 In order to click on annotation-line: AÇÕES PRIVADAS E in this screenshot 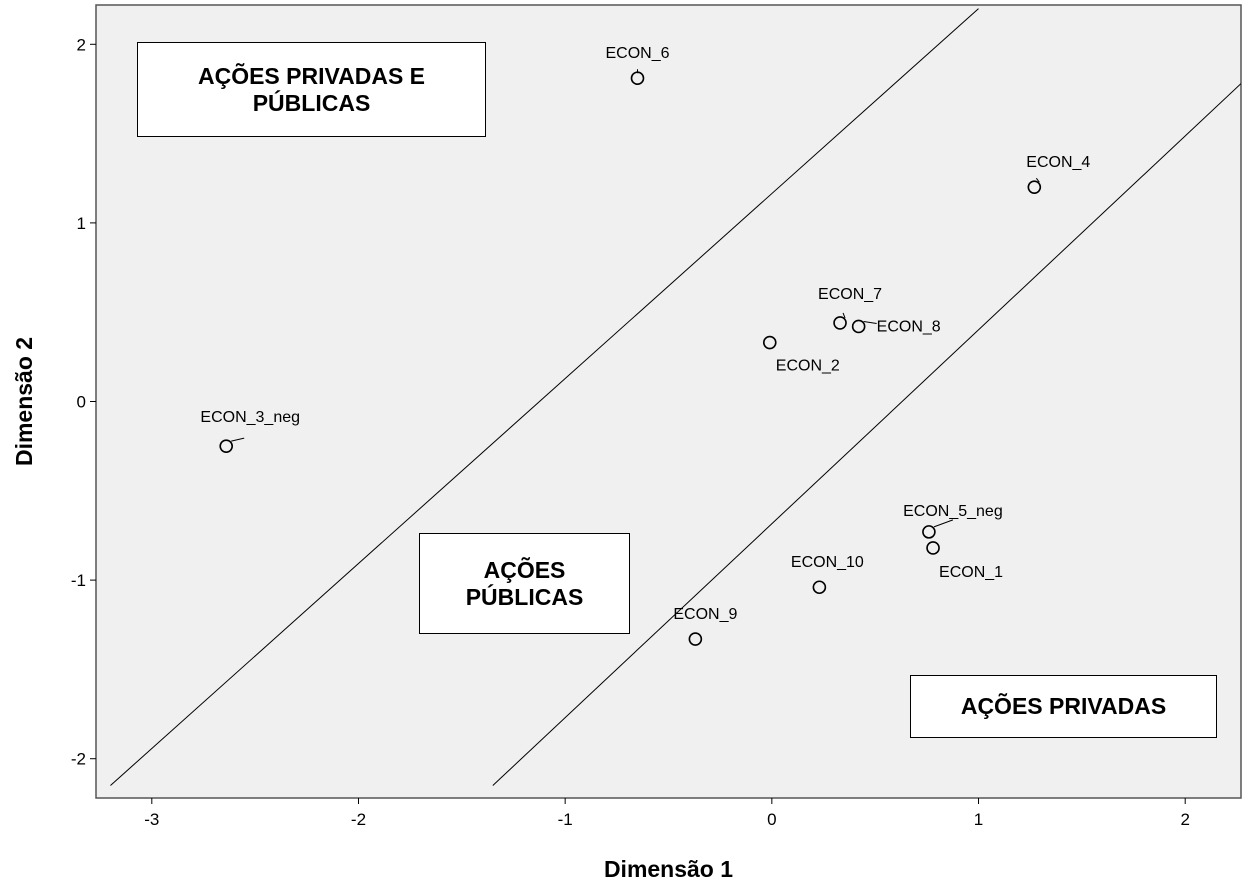, I will do `click(311, 76)`.